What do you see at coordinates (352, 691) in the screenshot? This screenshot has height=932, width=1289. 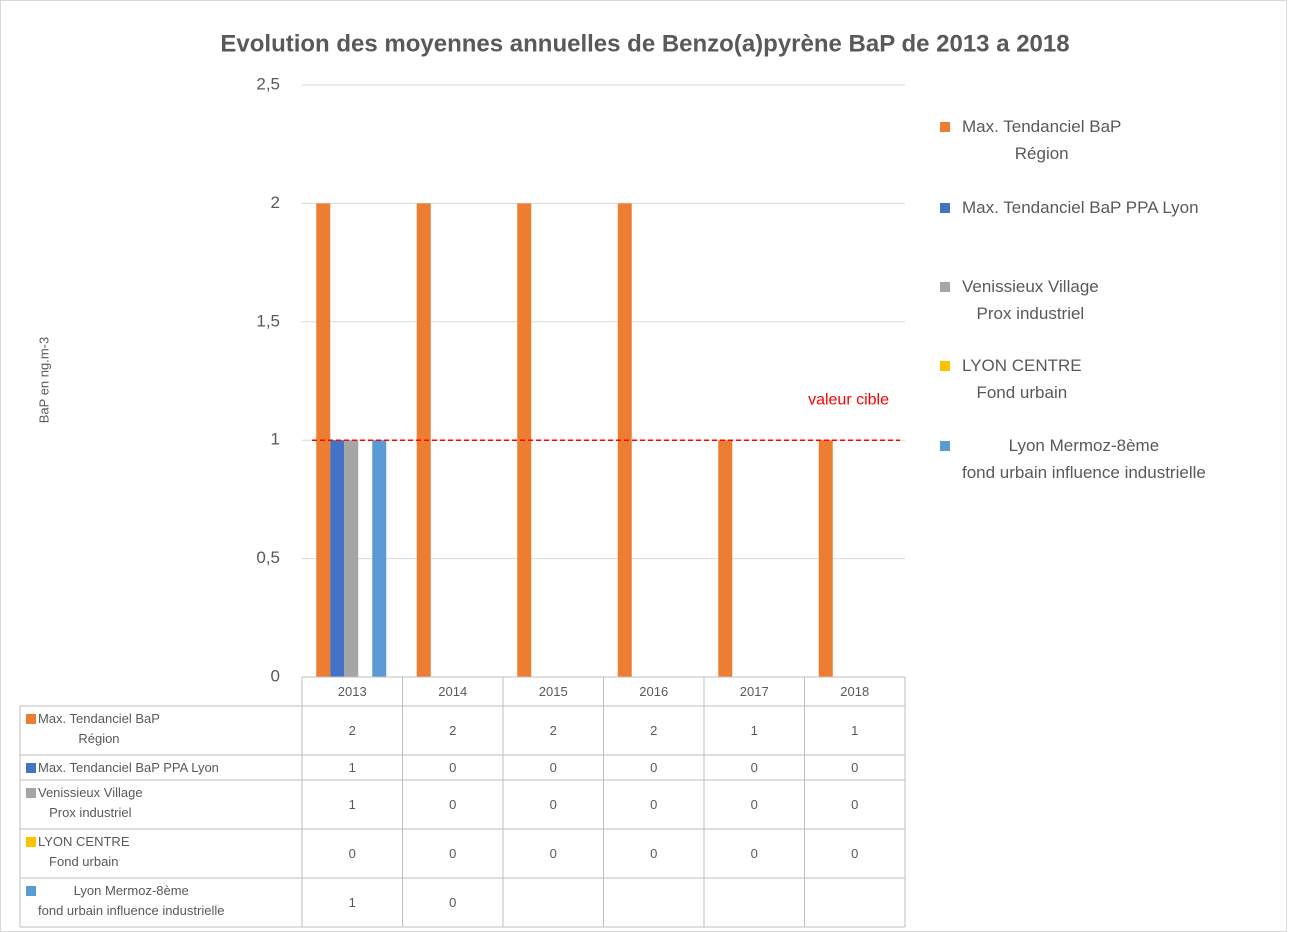 I see `x-tick-label: 2013` at bounding box center [352, 691].